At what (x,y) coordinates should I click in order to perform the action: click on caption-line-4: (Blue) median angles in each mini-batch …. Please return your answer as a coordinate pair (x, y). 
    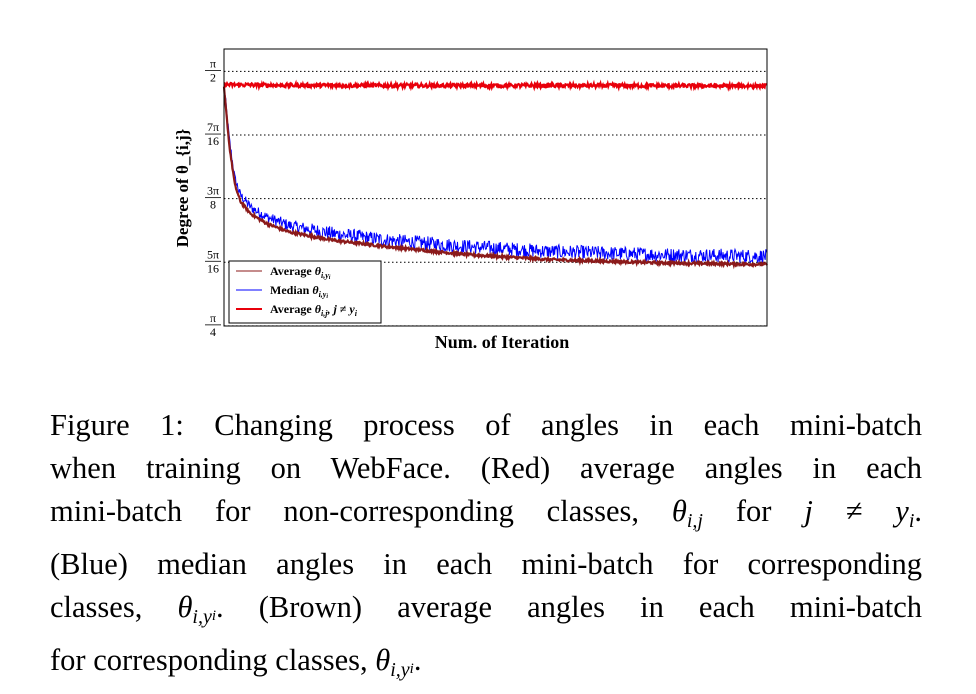
    Looking at the image, I should click on (486, 564).